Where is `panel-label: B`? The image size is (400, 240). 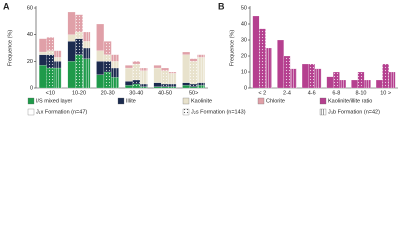 panel-label: B is located at coordinates (221, 6).